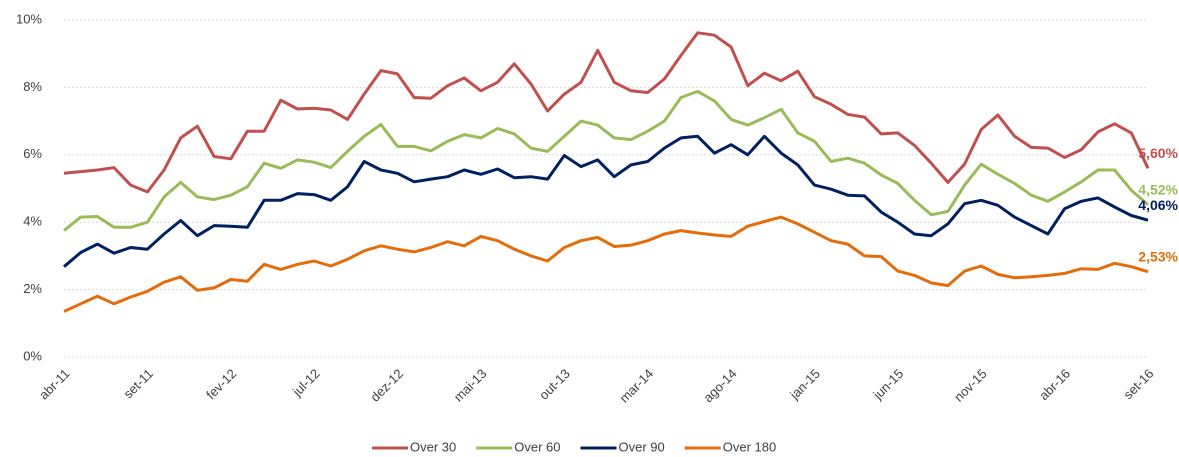 This screenshot has height=457, width=1179. What do you see at coordinates (32, 355) in the screenshot?
I see `y-tick-label: 0%` at bounding box center [32, 355].